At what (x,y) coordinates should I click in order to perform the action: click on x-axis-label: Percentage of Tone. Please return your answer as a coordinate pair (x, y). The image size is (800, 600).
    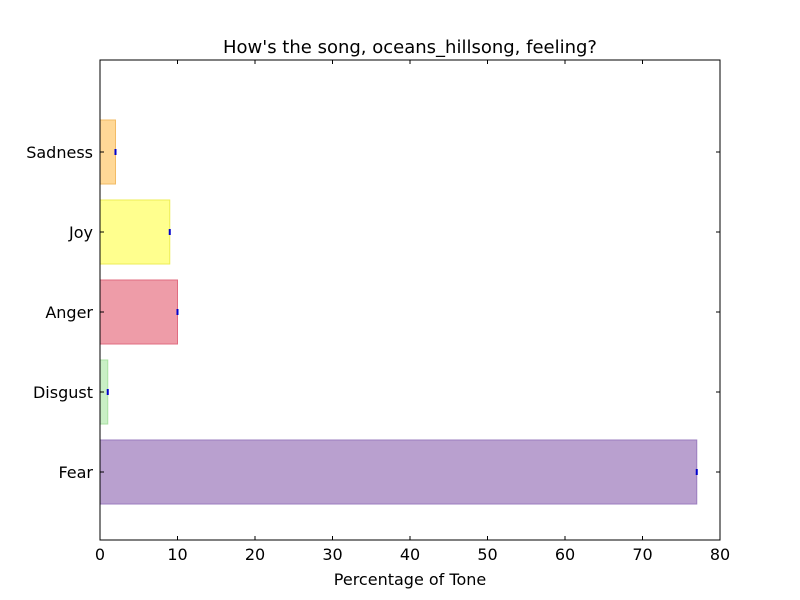
    Looking at the image, I should click on (410, 579).